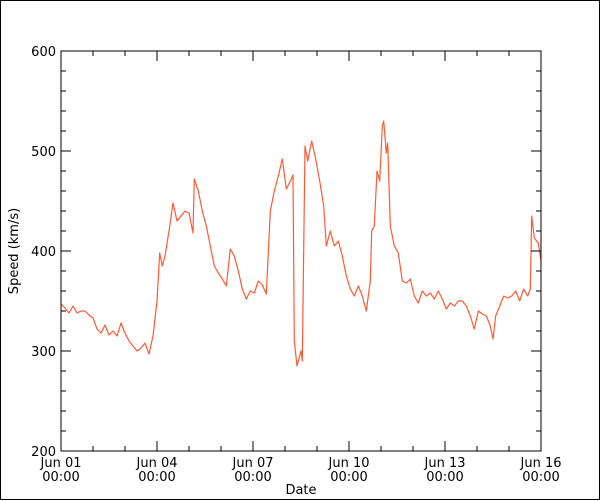  What do you see at coordinates (541, 463) in the screenshot?
I see `x-tick-label-date: Jun 16` at bounding box center [541, 463].